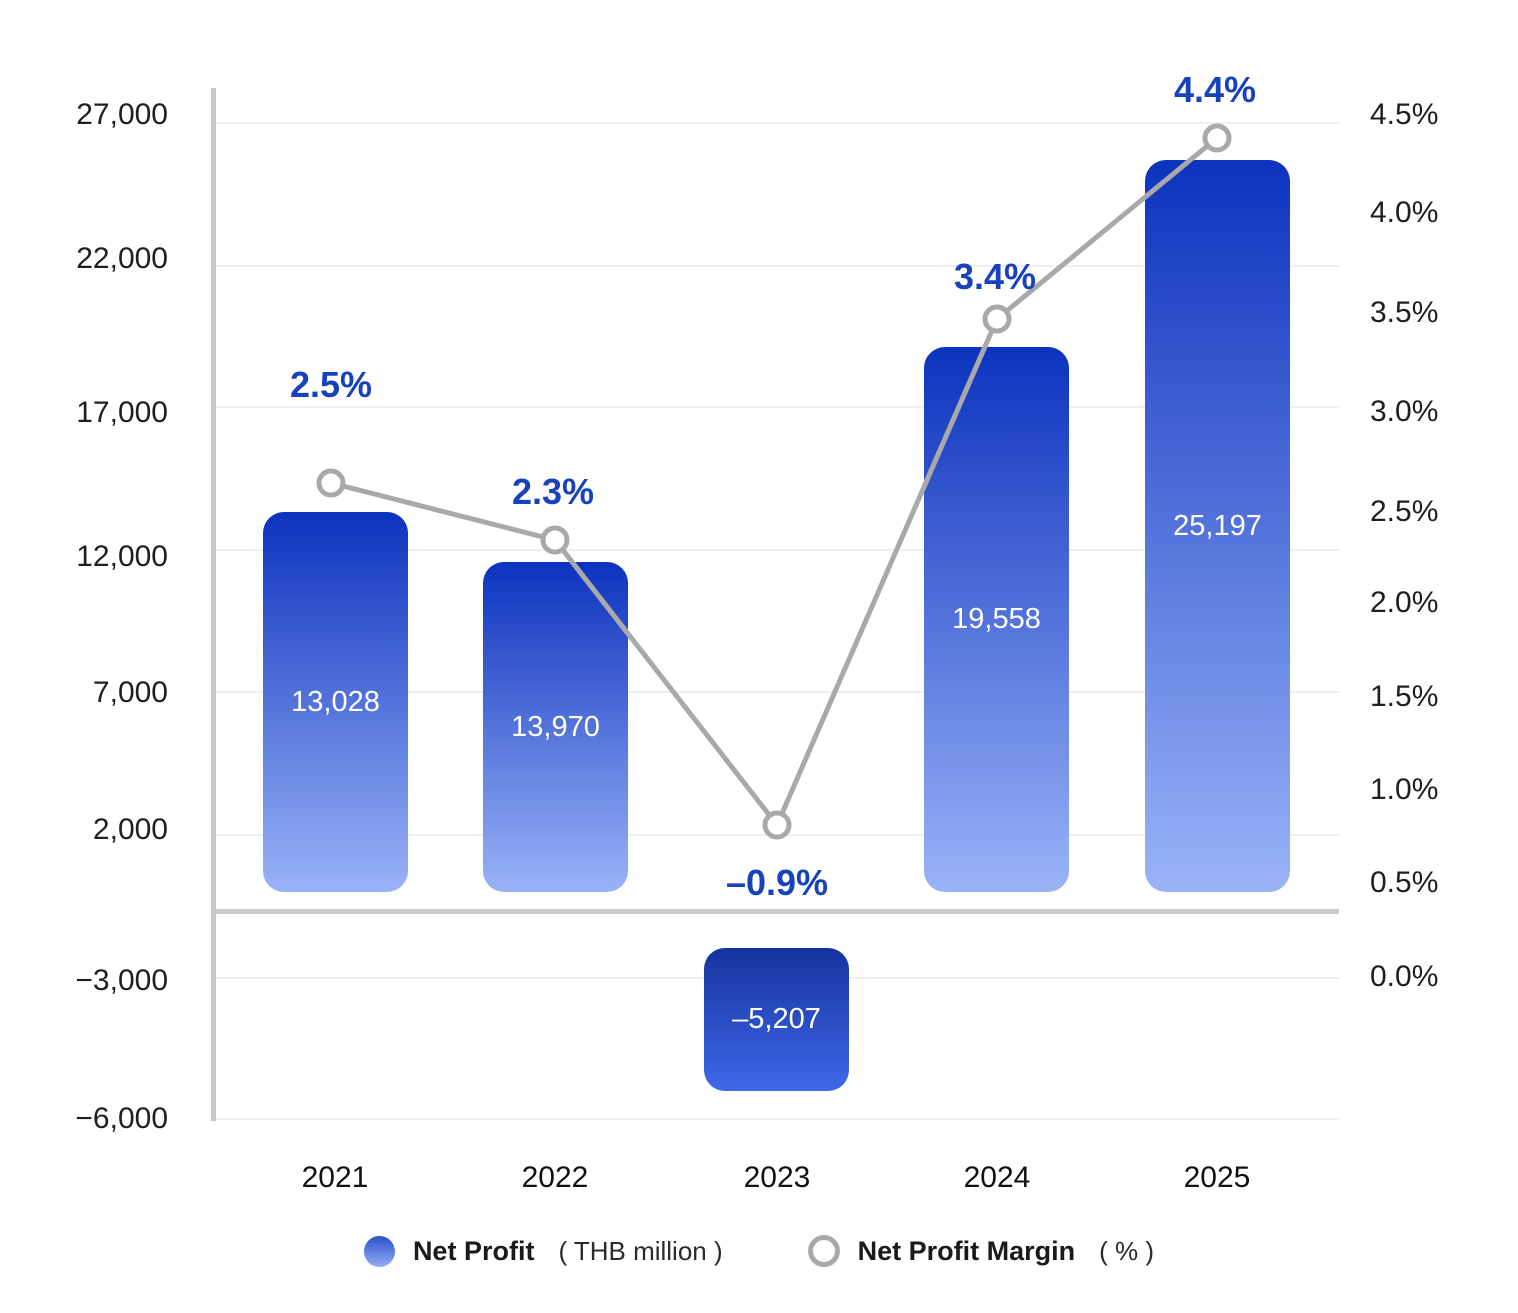 This screenshot has width=1518, height=1313. I want to click on legend-item-net-profit: Net Profit ( THB million ), so click(543, 1251).